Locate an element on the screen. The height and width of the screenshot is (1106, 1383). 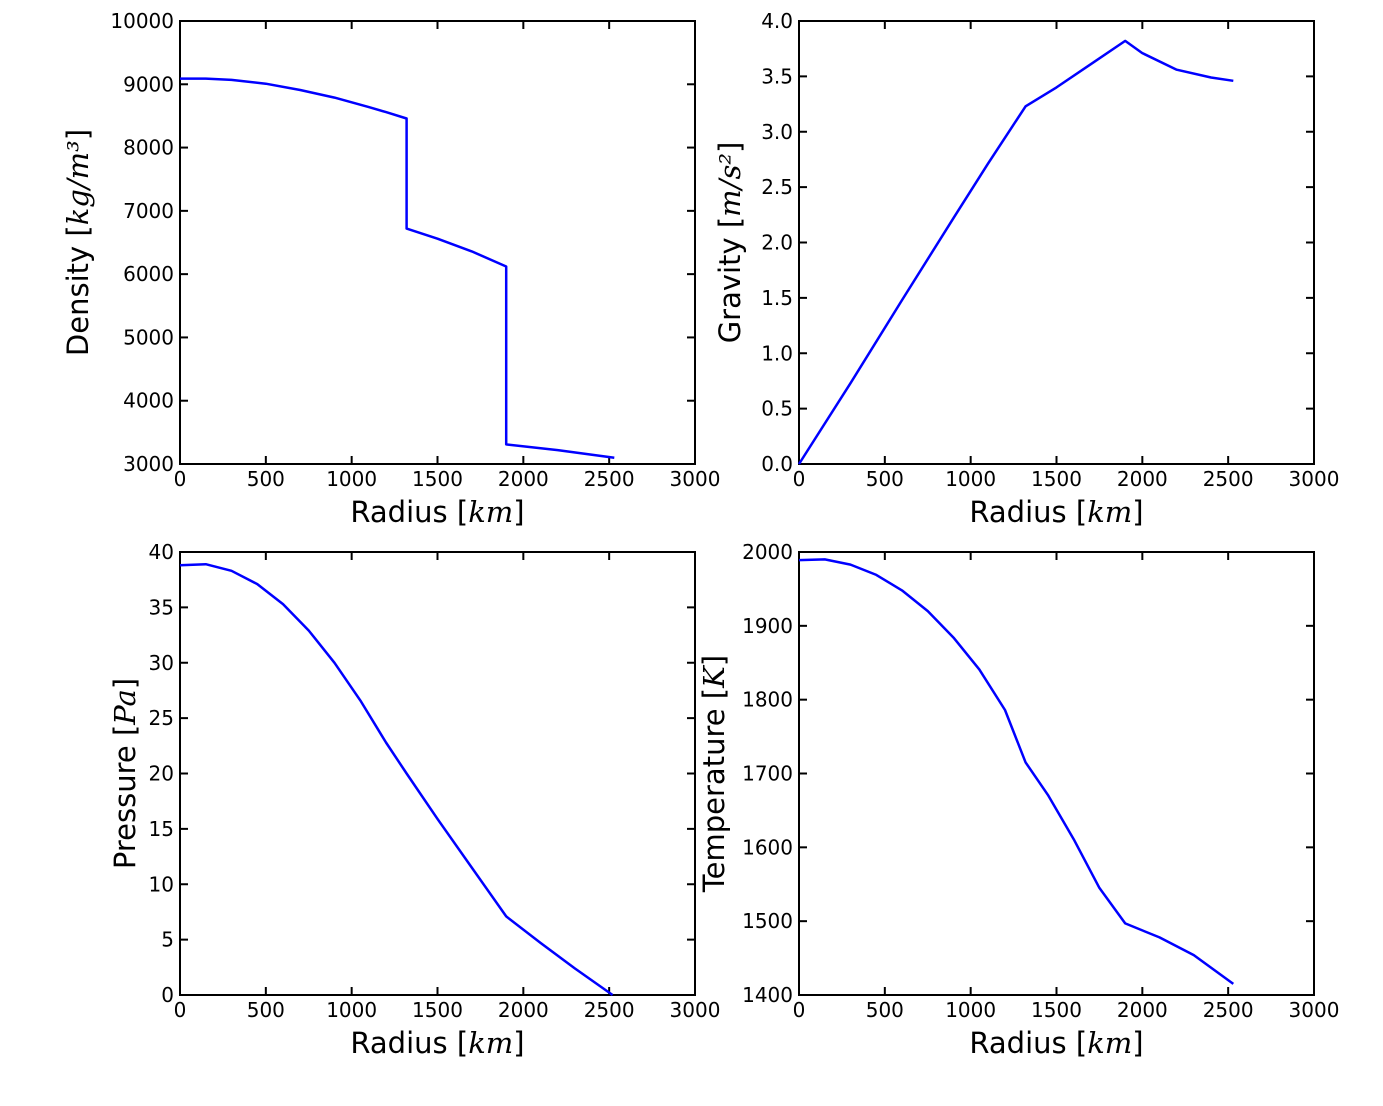
density-series-line is located at coordinates (397, 268).